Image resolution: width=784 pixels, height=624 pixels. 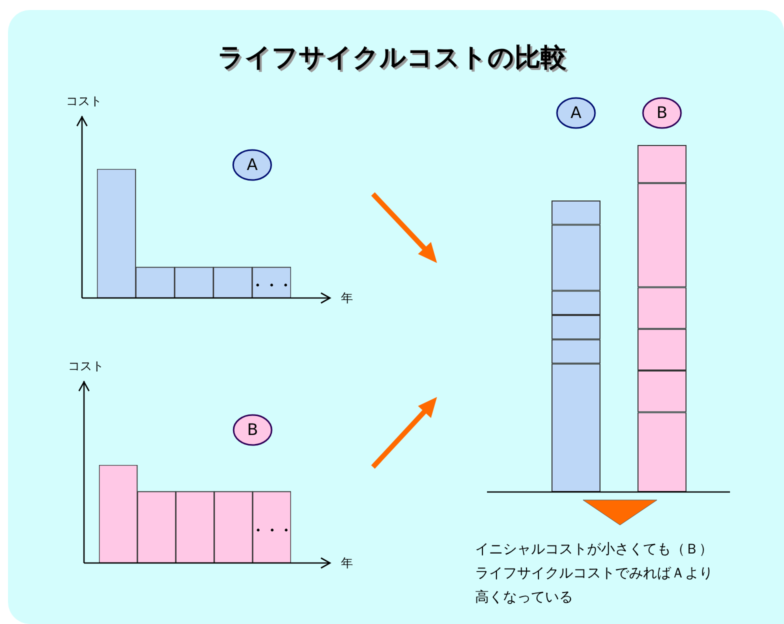 What do you see at coordinates (392, 58) in the screenshot?
I see `text: ライフサイクルコストの比較` at bounding box center [392, 58].